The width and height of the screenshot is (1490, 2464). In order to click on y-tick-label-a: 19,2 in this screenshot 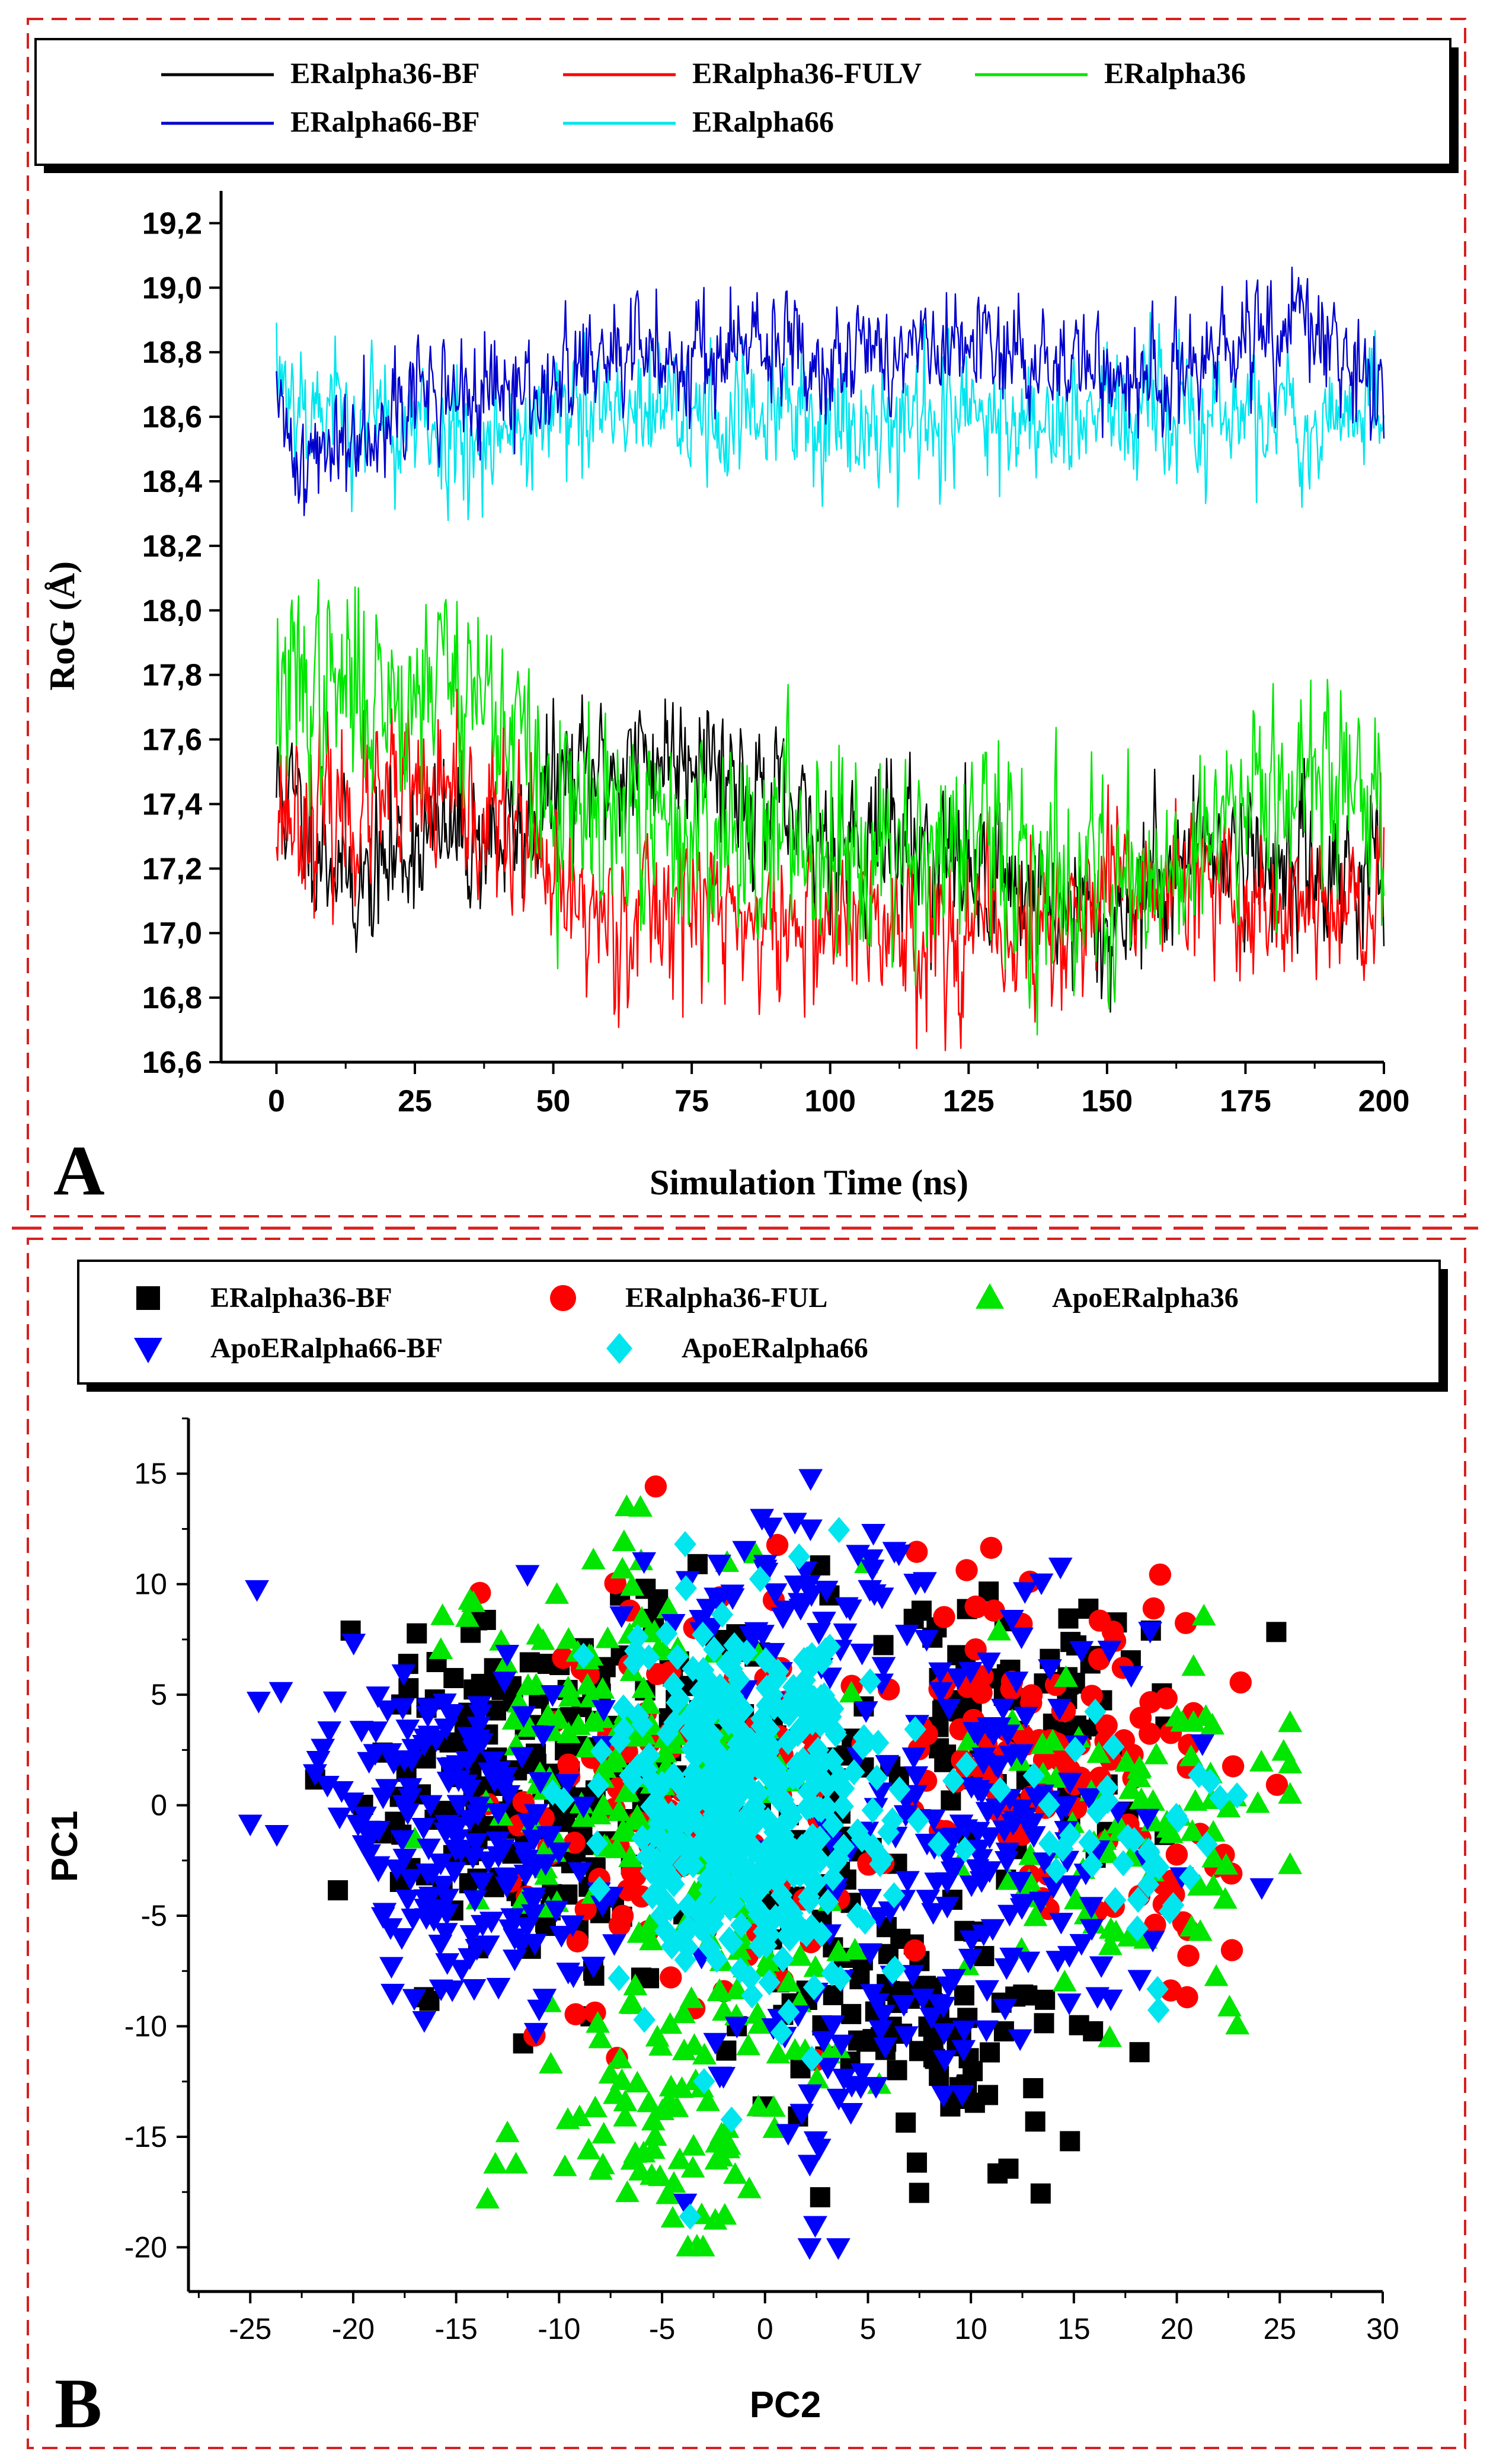, I will do `click(172, 224)`.